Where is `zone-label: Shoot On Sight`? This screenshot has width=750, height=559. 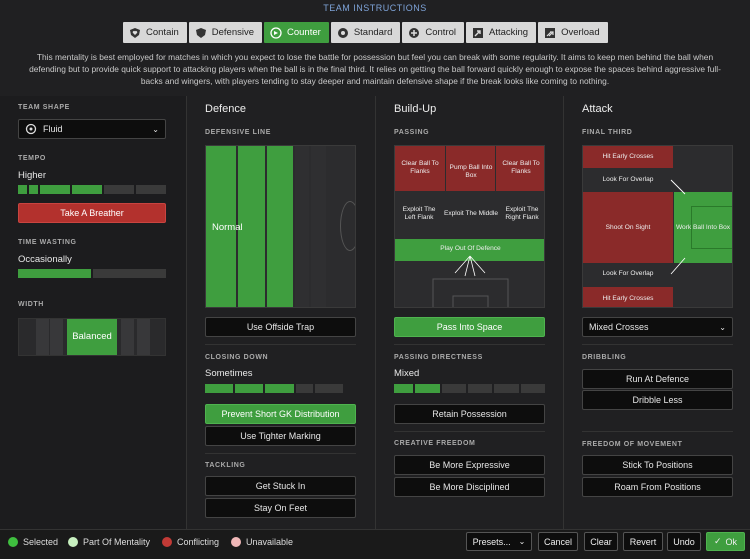
zone-label: Shoot On Sight is located at coordinates (628, 227).